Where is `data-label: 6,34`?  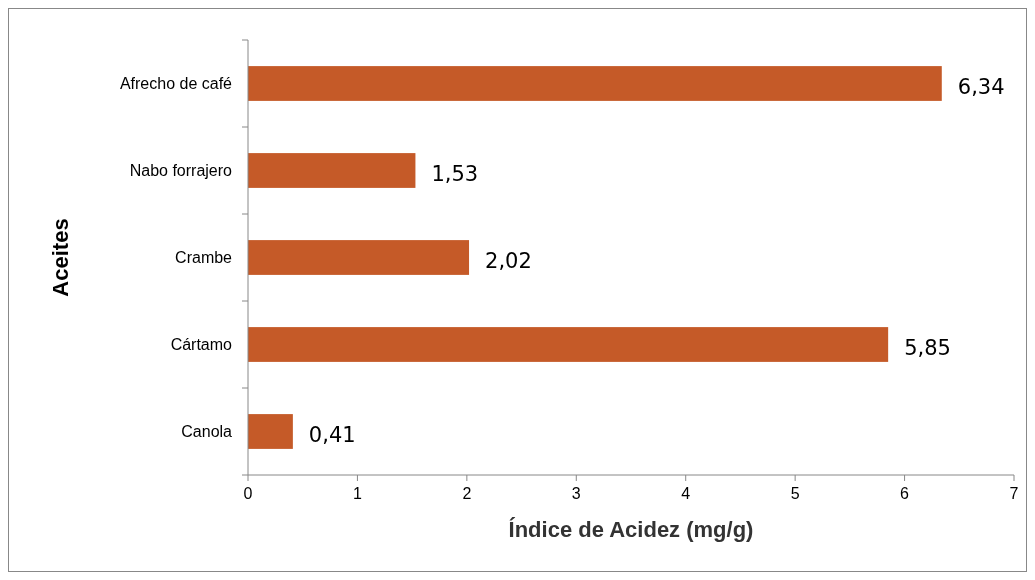
data-label: 6,34 is located at coordinates (981, 86).